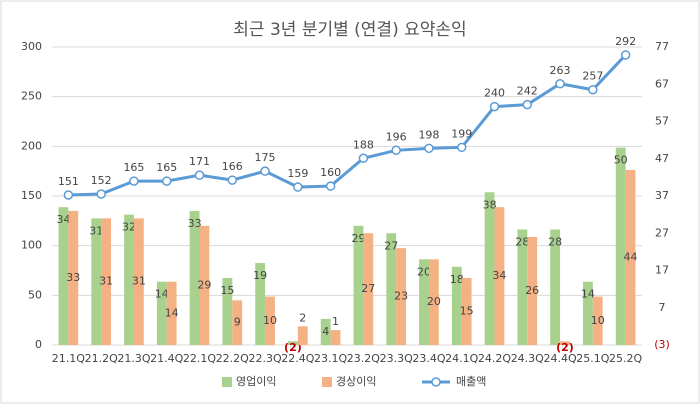 This screenshot has width=700, height=404. I want to click on data-label: 33, so click(195, 223).